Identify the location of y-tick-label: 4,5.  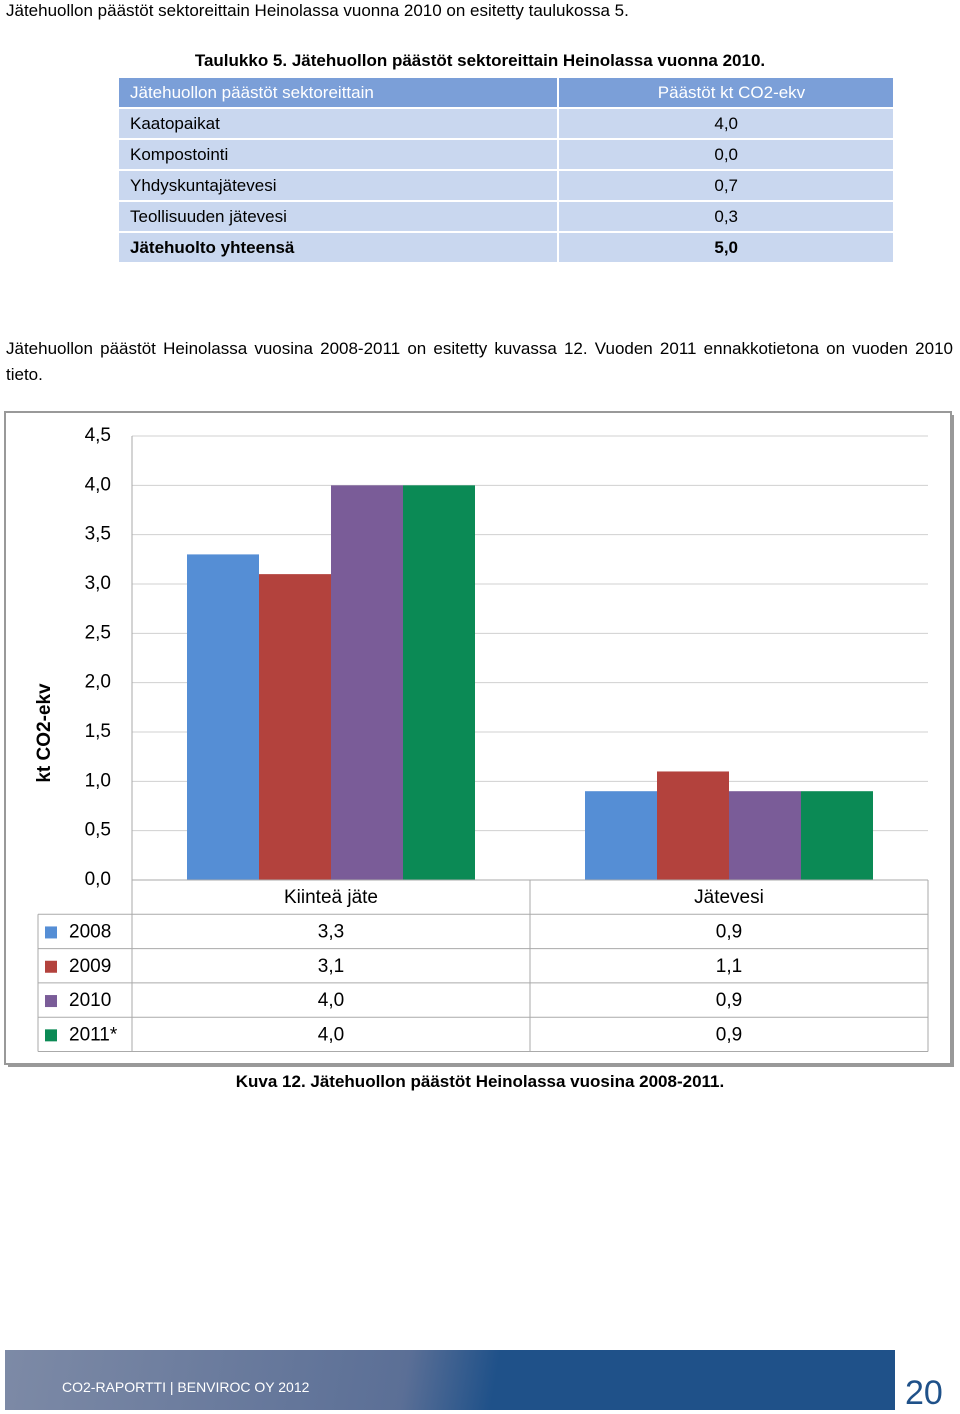
(98, 435).